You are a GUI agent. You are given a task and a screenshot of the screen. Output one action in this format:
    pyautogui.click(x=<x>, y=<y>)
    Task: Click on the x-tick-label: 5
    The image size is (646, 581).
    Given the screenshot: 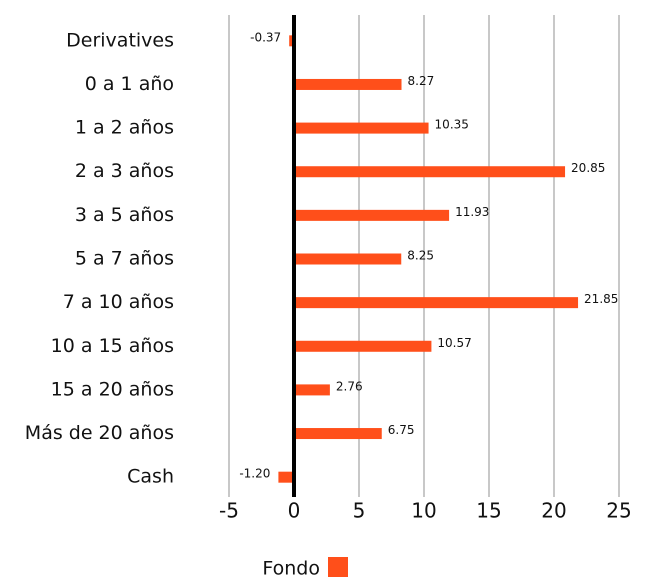 What is the action you would take?
    pyautogui.click(x=359, y=511)
    